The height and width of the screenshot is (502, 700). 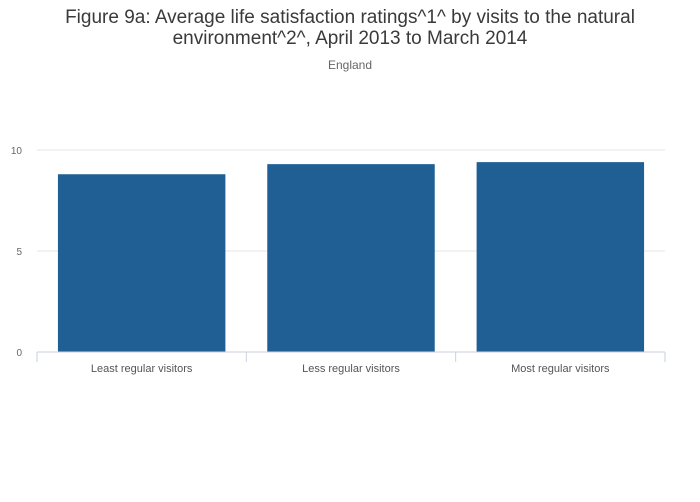 What do you see at coordinates (350, 65) in the screenshot?
I see `chart-subtitle: England` at bounding box center [350, 65].